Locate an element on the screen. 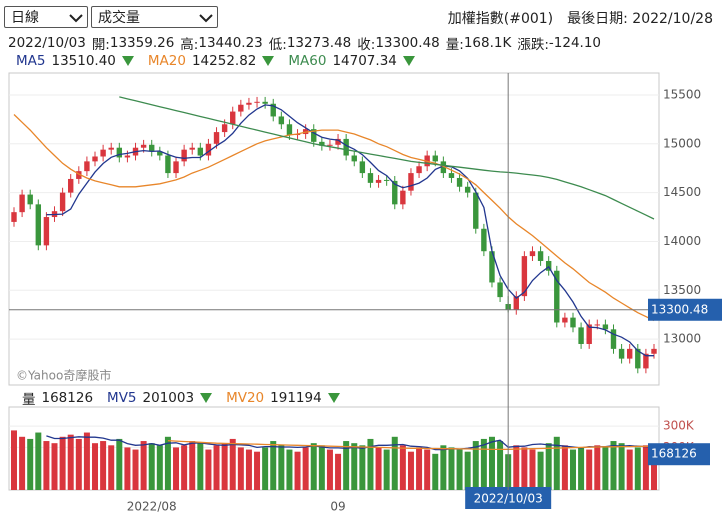  ma-name: MA20 is located at coordinates (166, 61).